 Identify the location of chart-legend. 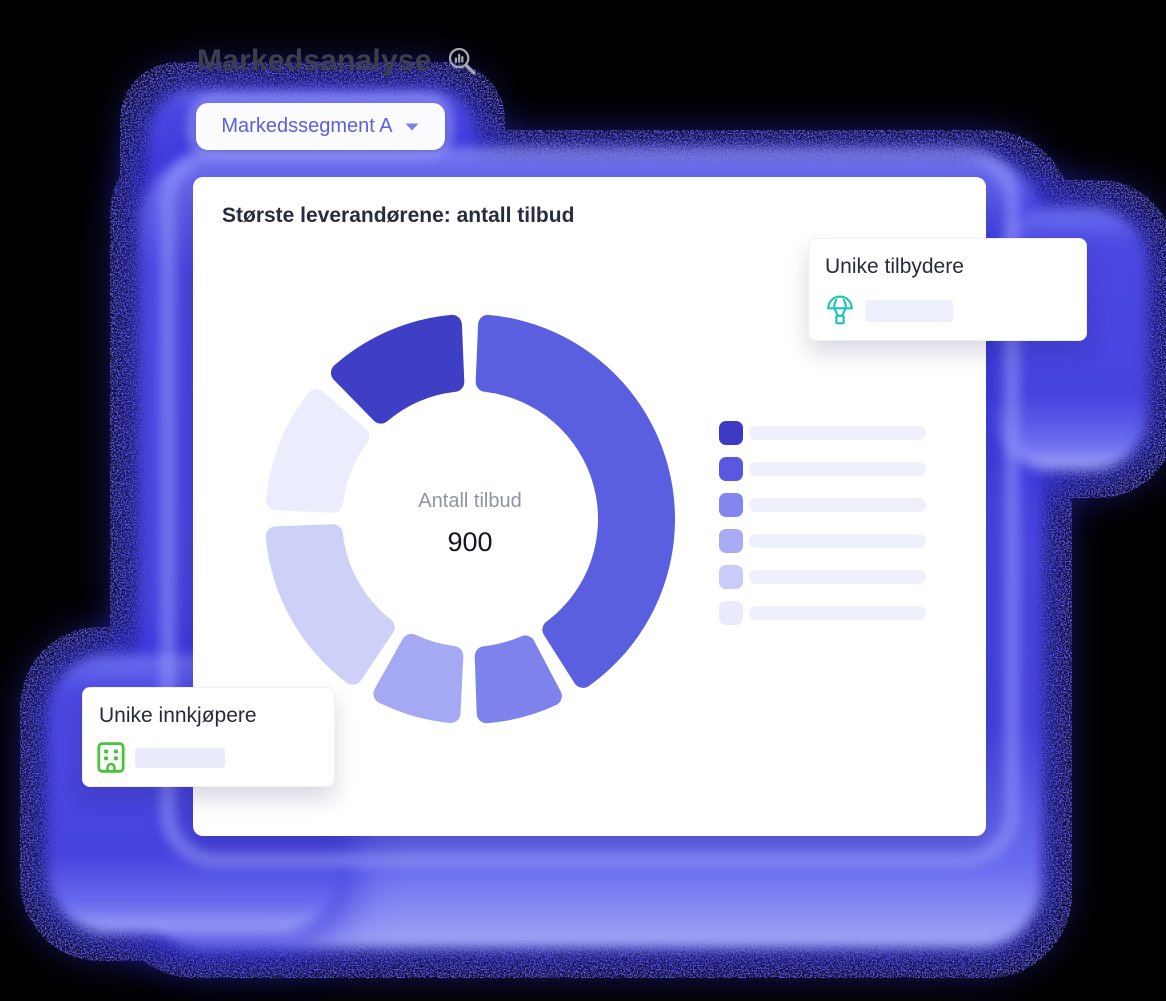
(822, 523).